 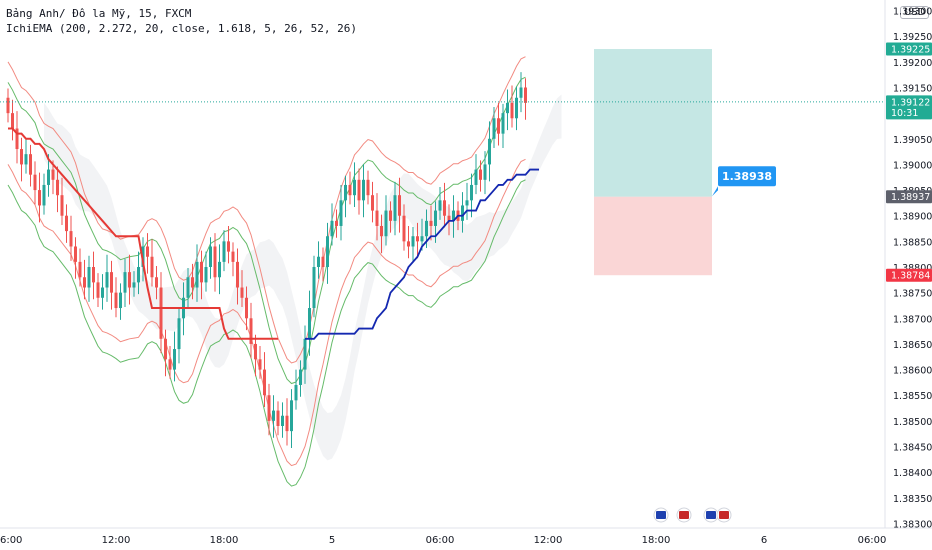 I want to click on x-tick-label: 12:00, so click(x=548, y=540).